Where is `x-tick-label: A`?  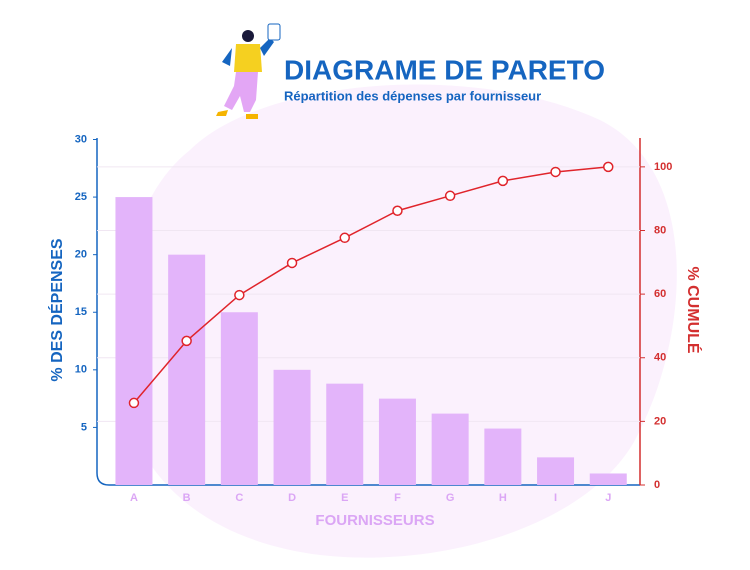
x-tick-label: A is located at coordinates (134, 498).